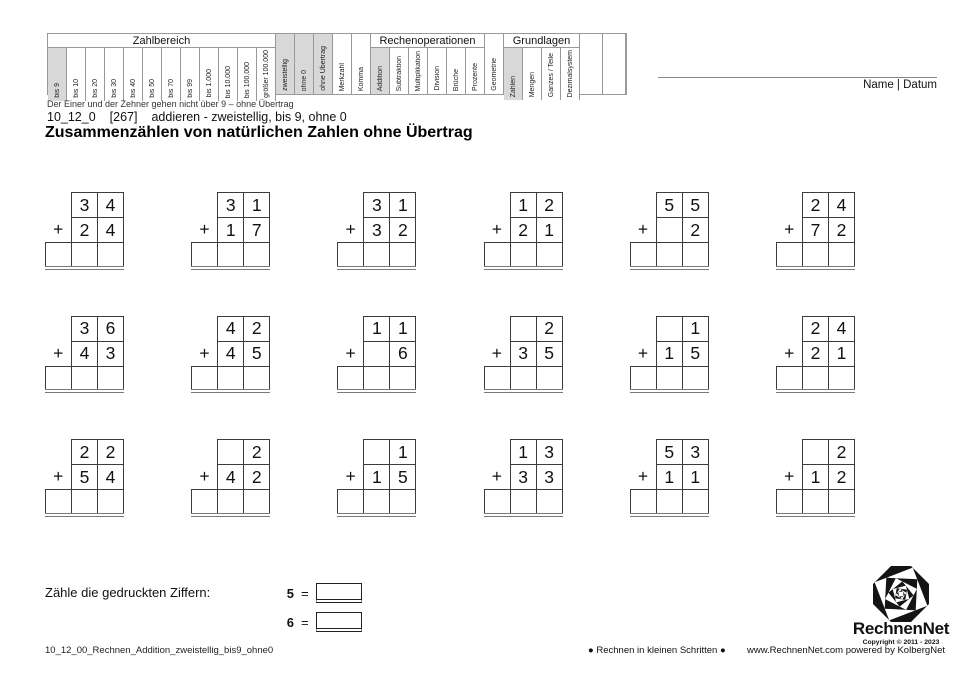  I want to click on addend-bottom-digit: 4, so click(84, 353).